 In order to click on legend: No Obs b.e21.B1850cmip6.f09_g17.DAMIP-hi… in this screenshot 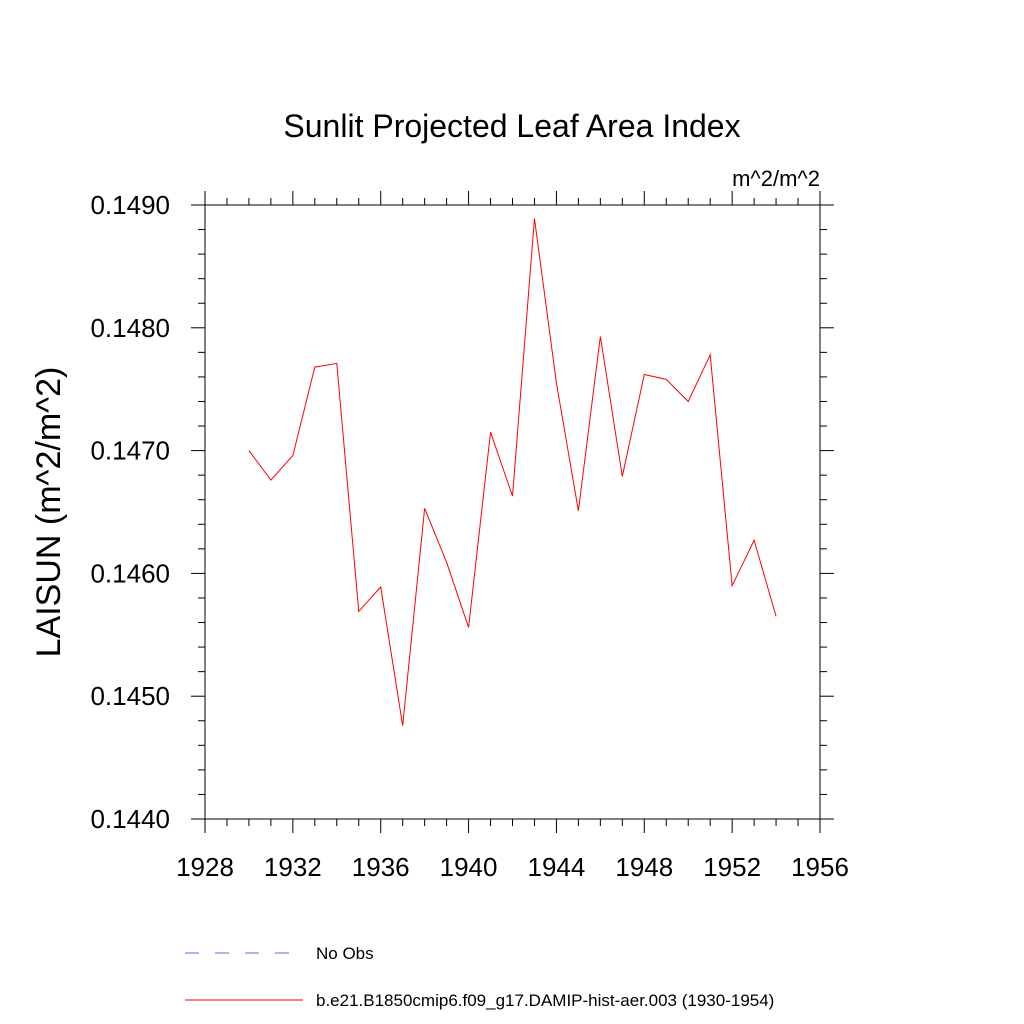, I will do `click(479, 977)`.